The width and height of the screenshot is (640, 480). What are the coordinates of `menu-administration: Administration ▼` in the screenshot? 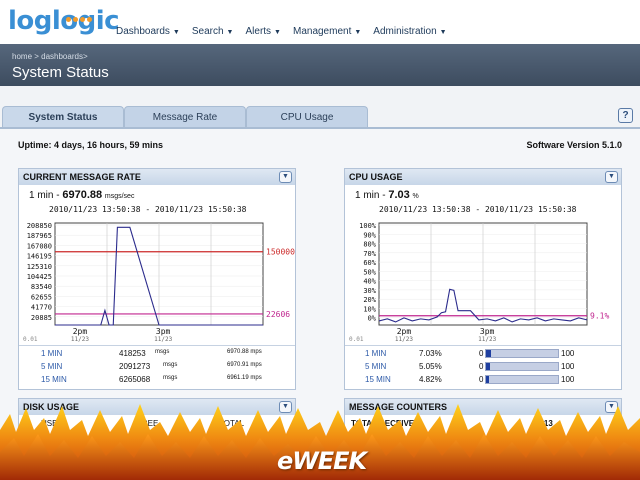 It's located at (409, 31).